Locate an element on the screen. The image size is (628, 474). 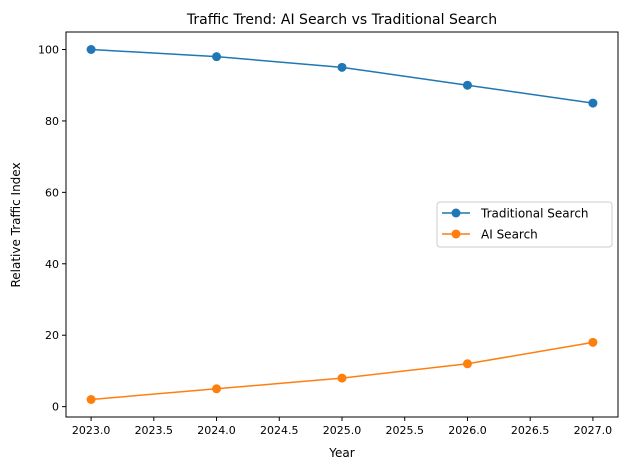
x-tick-label: 2023.5 is located at coordinates (154, 430).